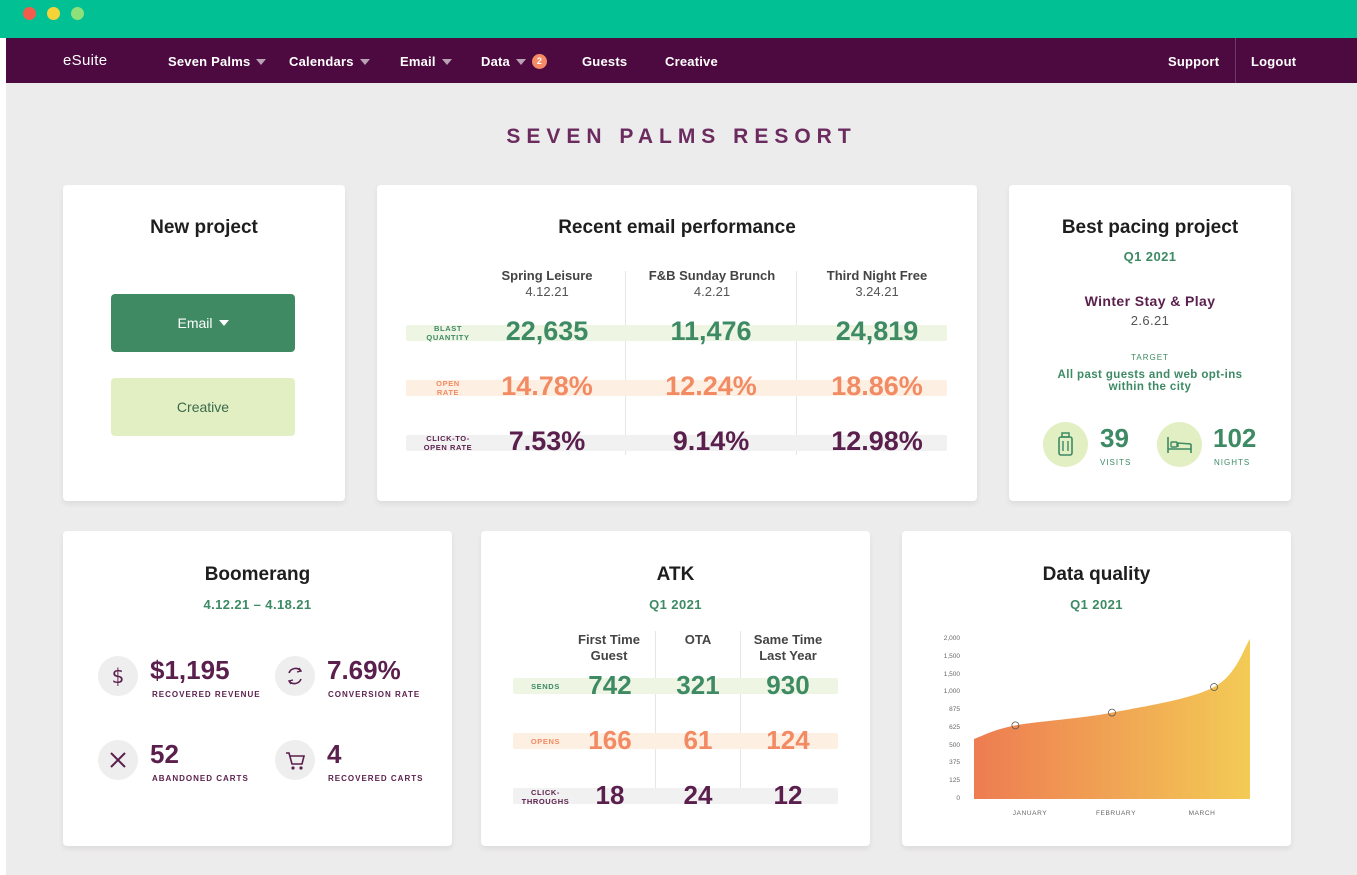 Image resolution: width=1357 pixels, height=875 pixels. I want to click on metric-value: 9.14%, so click(711, 441).